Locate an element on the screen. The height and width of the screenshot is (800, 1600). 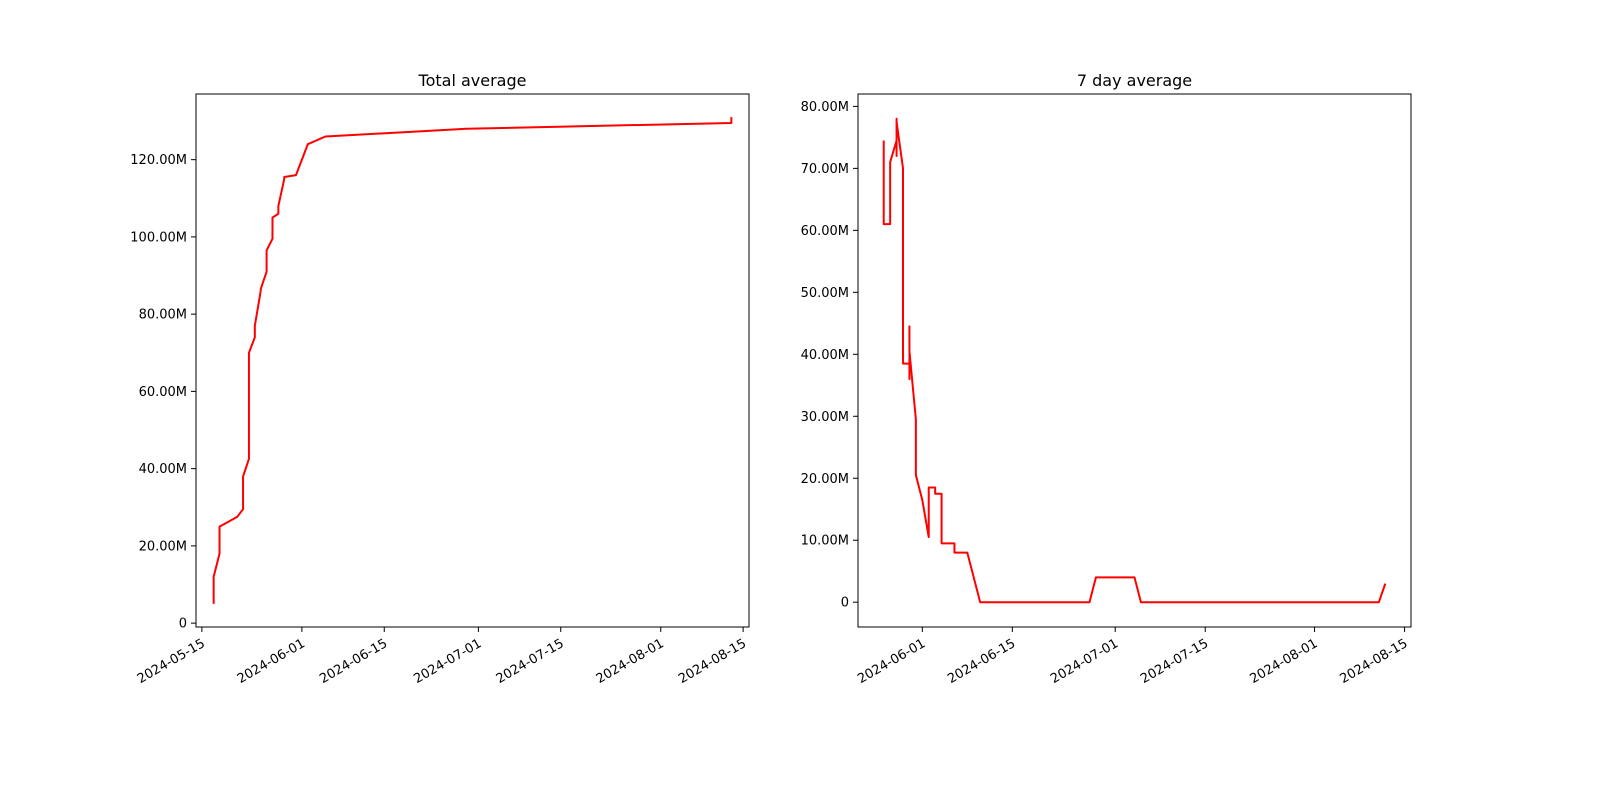
chart-title: 7 day average is located at coordinates (1134, 80).